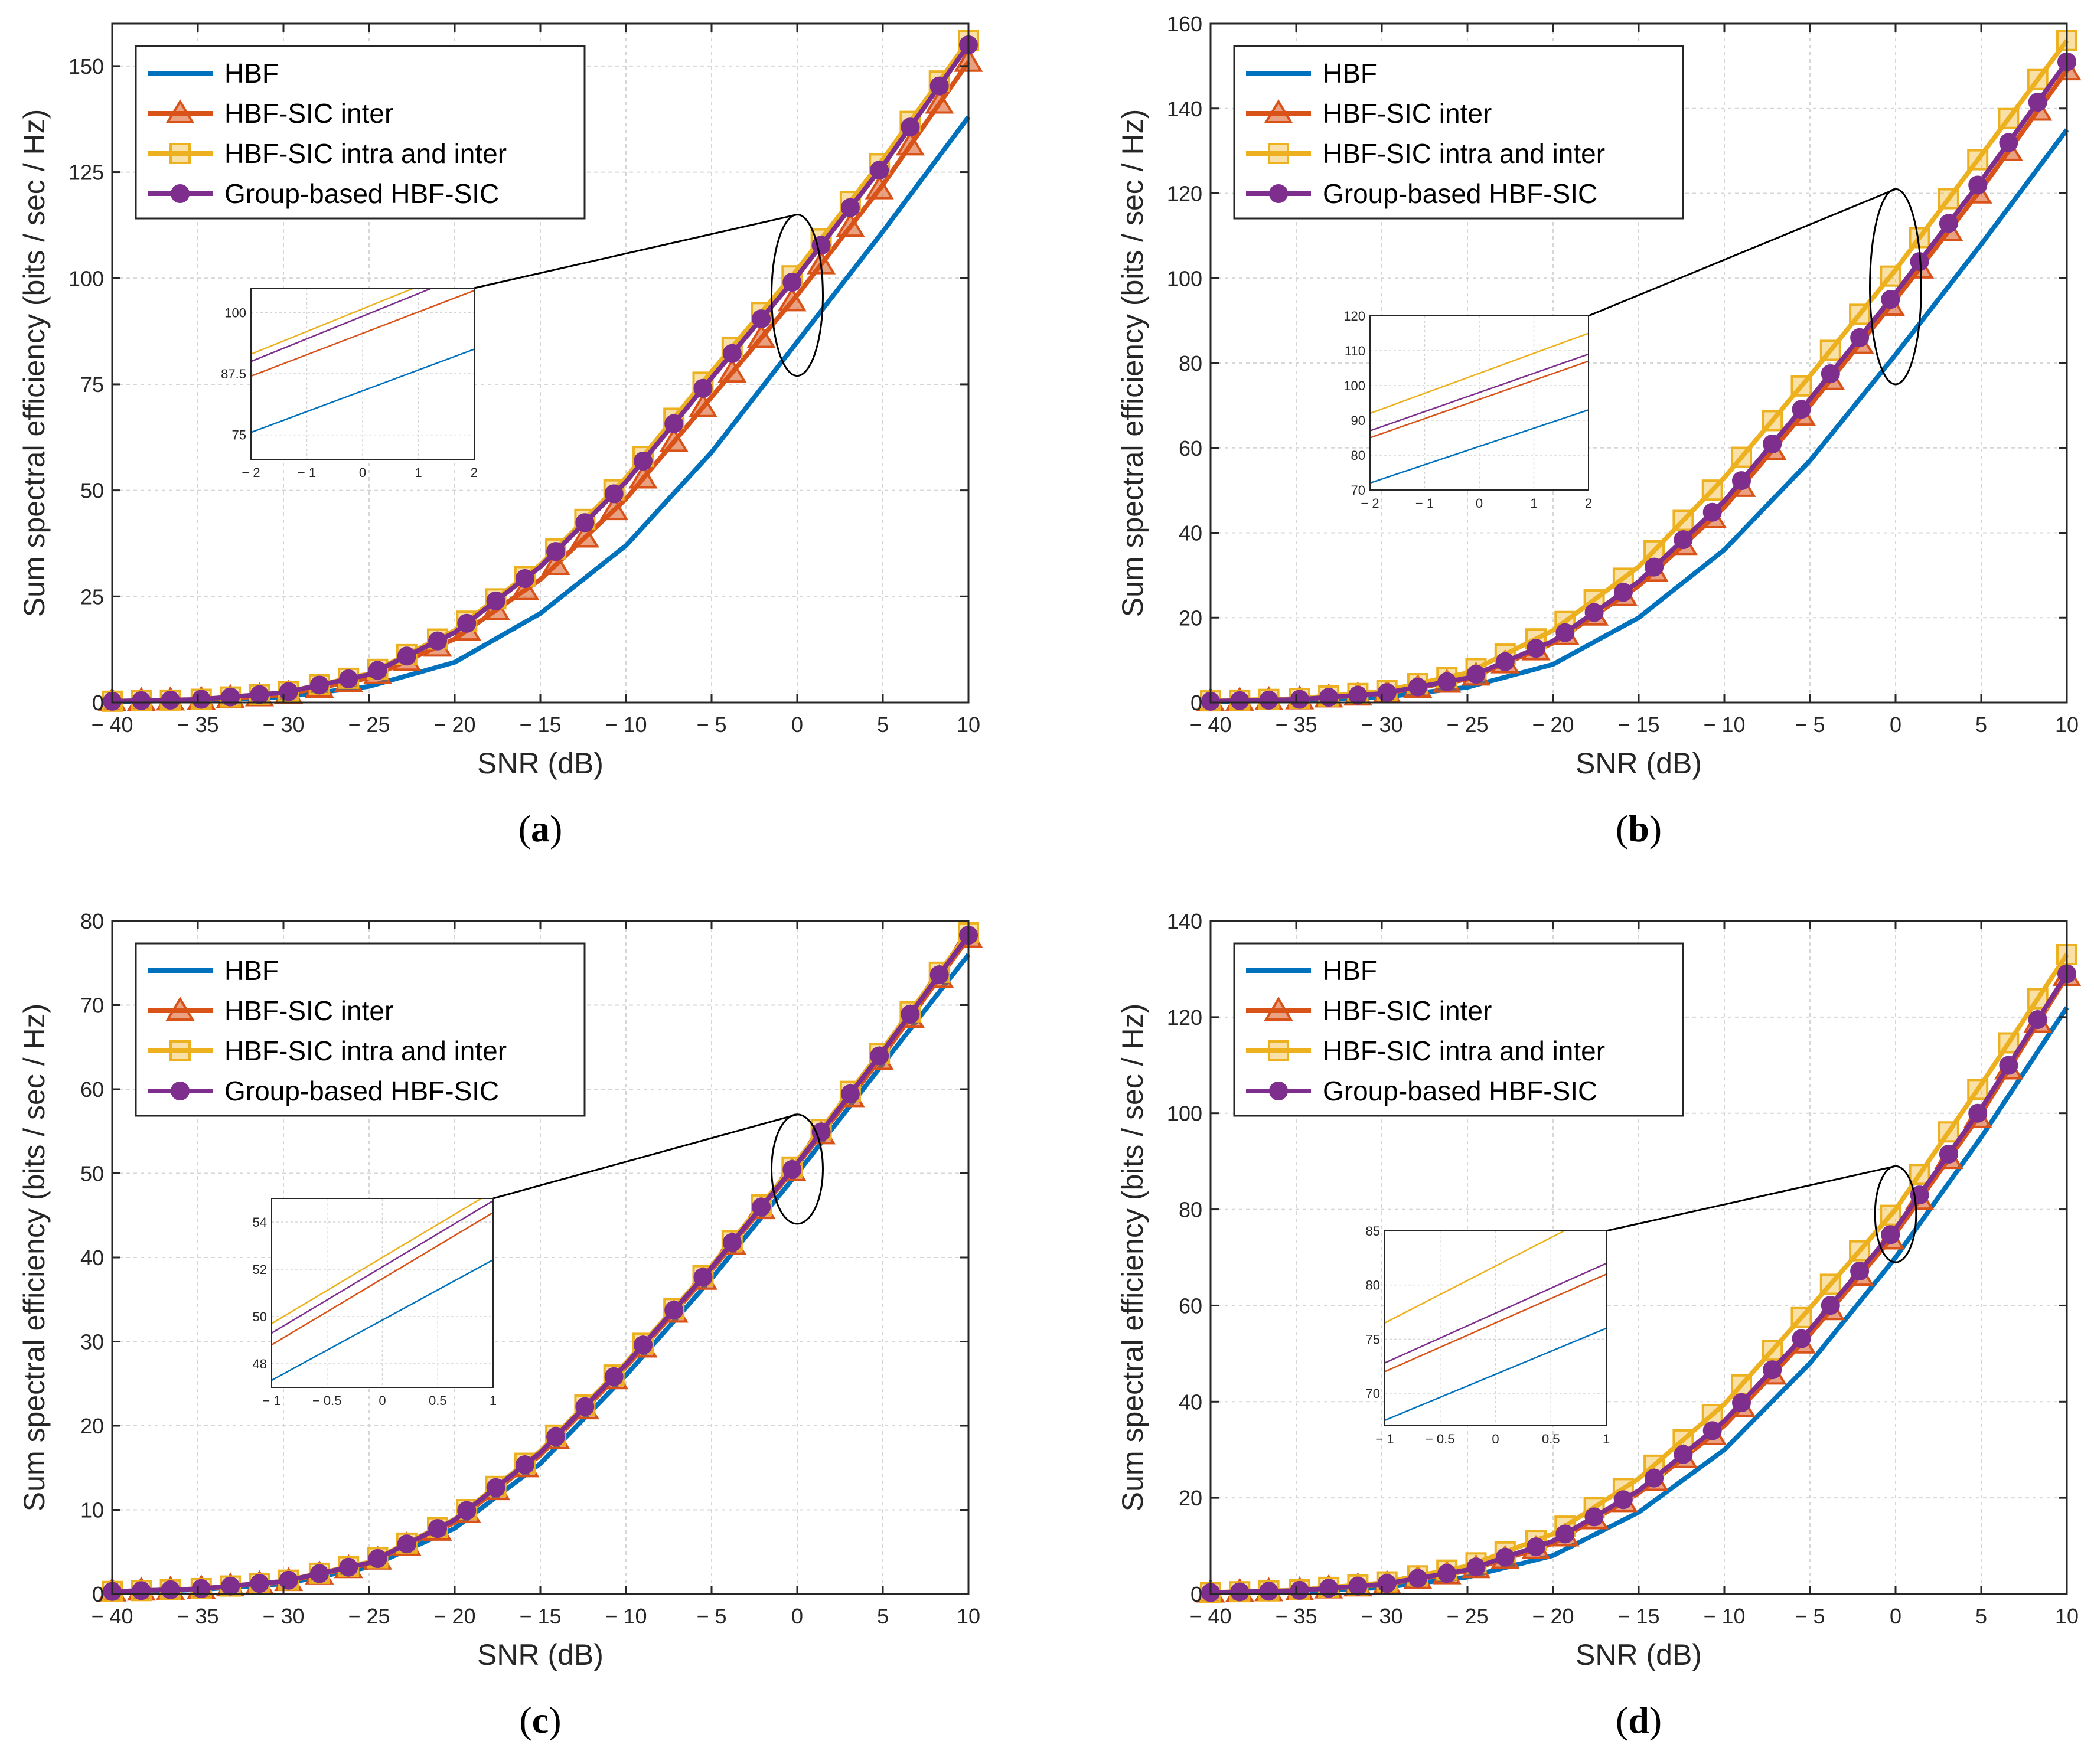 This screenshot has width=2094, height=1764. I want to click on legend-item-hbf-sic-inter: HBF-SIC inter, so click(1369, 1011).